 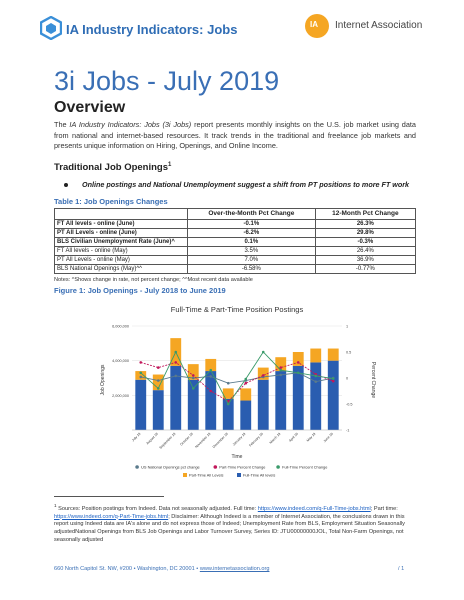 I want to click on x-tick-label: December 18, so click(x=220, y=440).